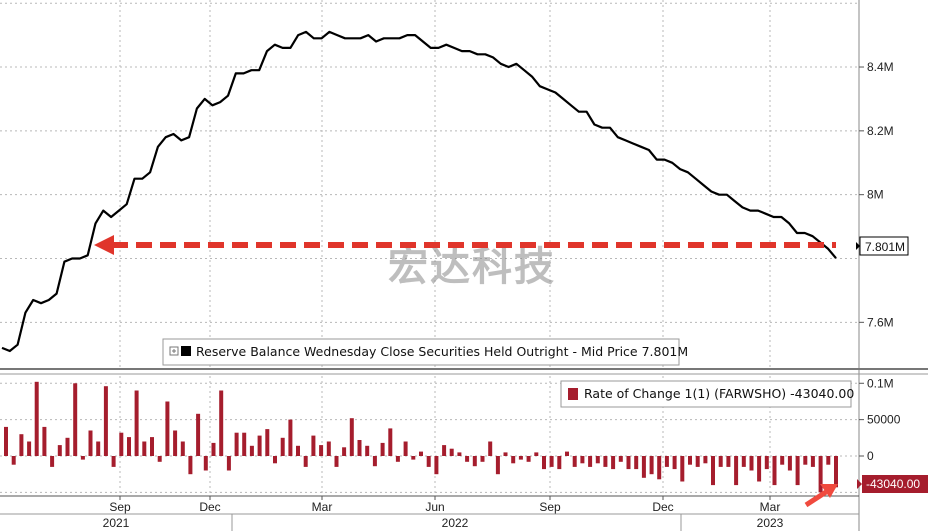 This screenshot has height=531, width=928. Describe the element at coordinates (858, 246) in the screenshot. I see `line-last-value-pointer` at that location.